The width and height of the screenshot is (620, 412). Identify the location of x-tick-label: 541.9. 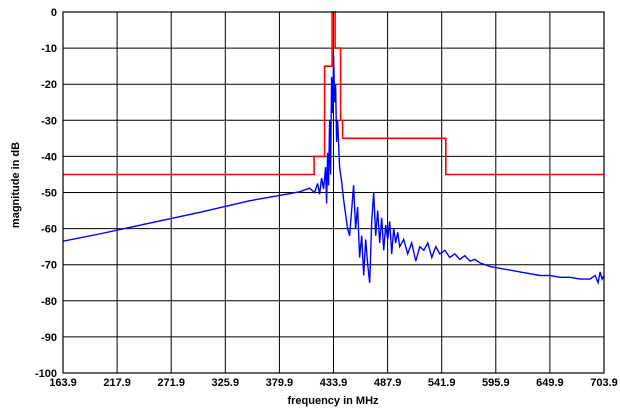
(442, 383).